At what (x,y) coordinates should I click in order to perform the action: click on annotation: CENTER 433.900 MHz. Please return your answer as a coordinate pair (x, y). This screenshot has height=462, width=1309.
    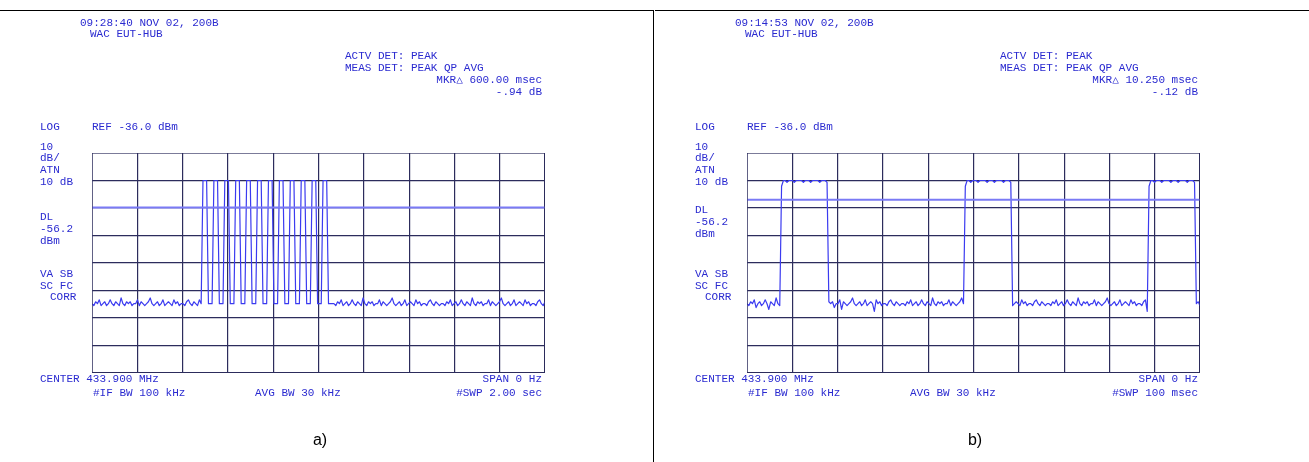
    Looking at the image, I should click on (754, 379).